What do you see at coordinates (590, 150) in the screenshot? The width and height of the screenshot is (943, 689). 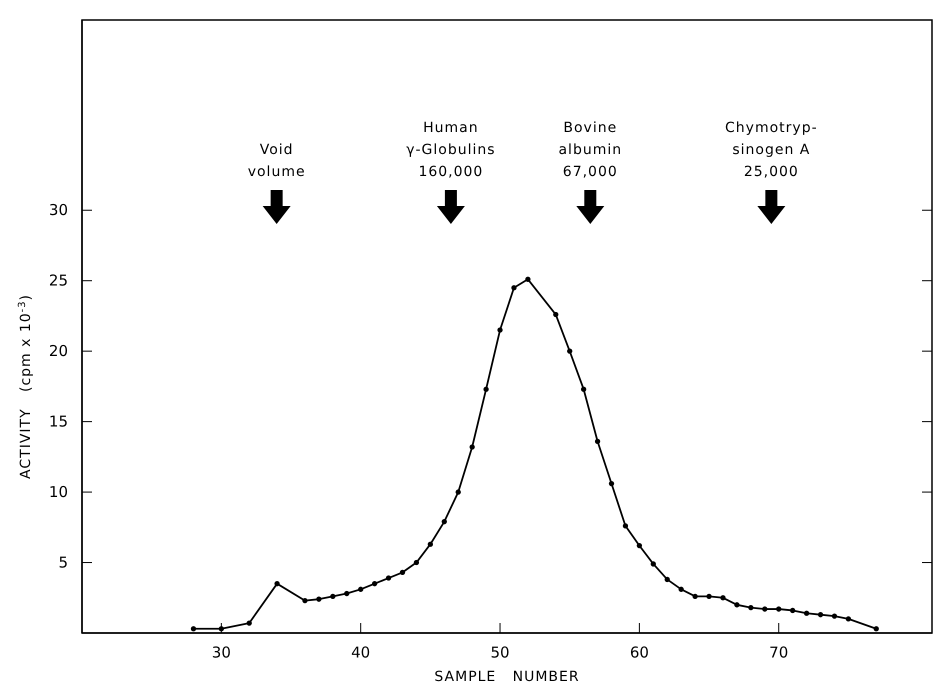 I see `annotation: Bovine albumin 67,000` at bounding box center [590, 150].